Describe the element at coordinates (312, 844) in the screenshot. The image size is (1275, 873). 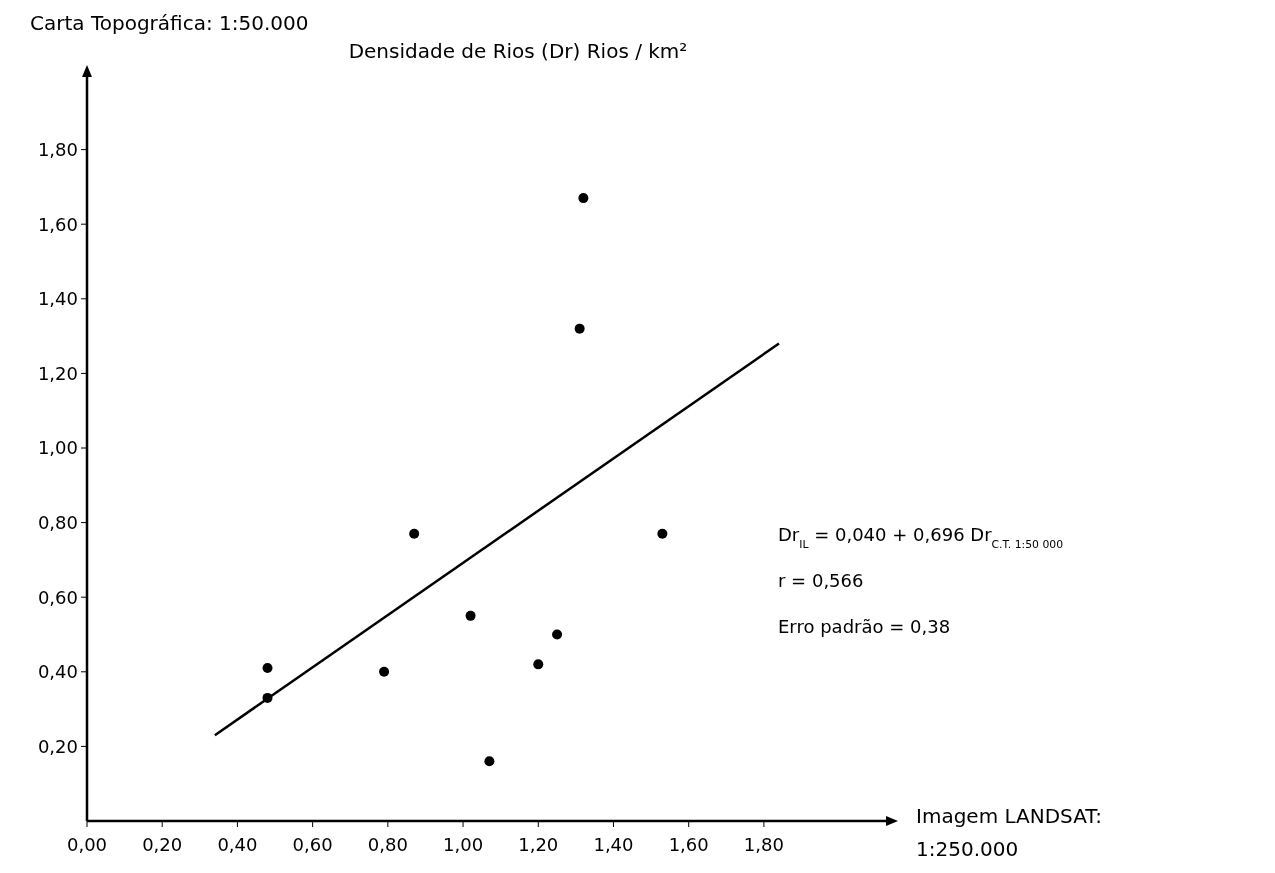
I see `x-tick-label: 0,60` at that location.